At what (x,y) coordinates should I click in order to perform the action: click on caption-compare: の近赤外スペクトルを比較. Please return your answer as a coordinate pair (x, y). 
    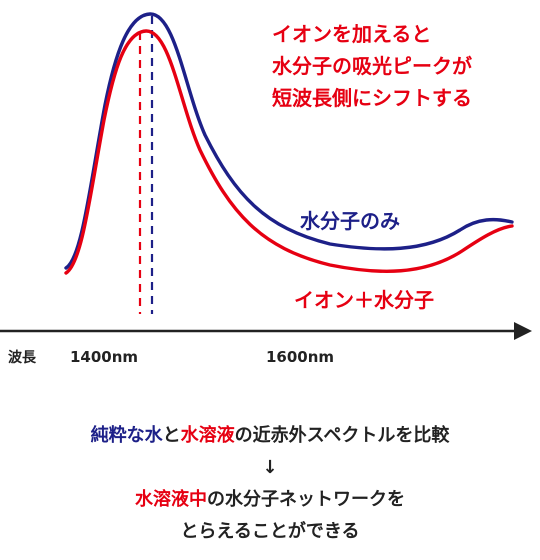
    Looking at the image, I should click on (342, 435).